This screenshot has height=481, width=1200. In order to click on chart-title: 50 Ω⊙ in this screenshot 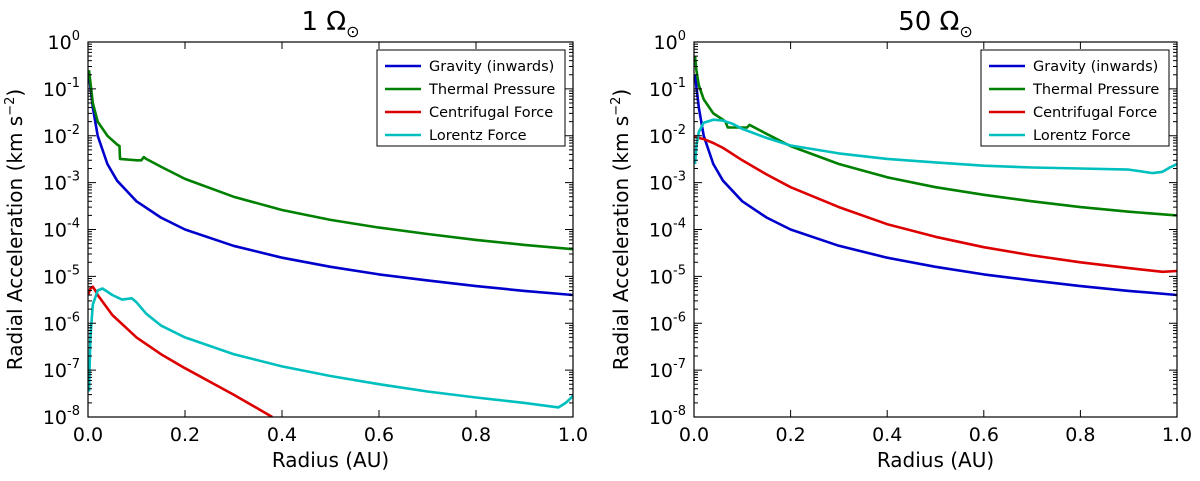, I will do `click(935, 24)`.